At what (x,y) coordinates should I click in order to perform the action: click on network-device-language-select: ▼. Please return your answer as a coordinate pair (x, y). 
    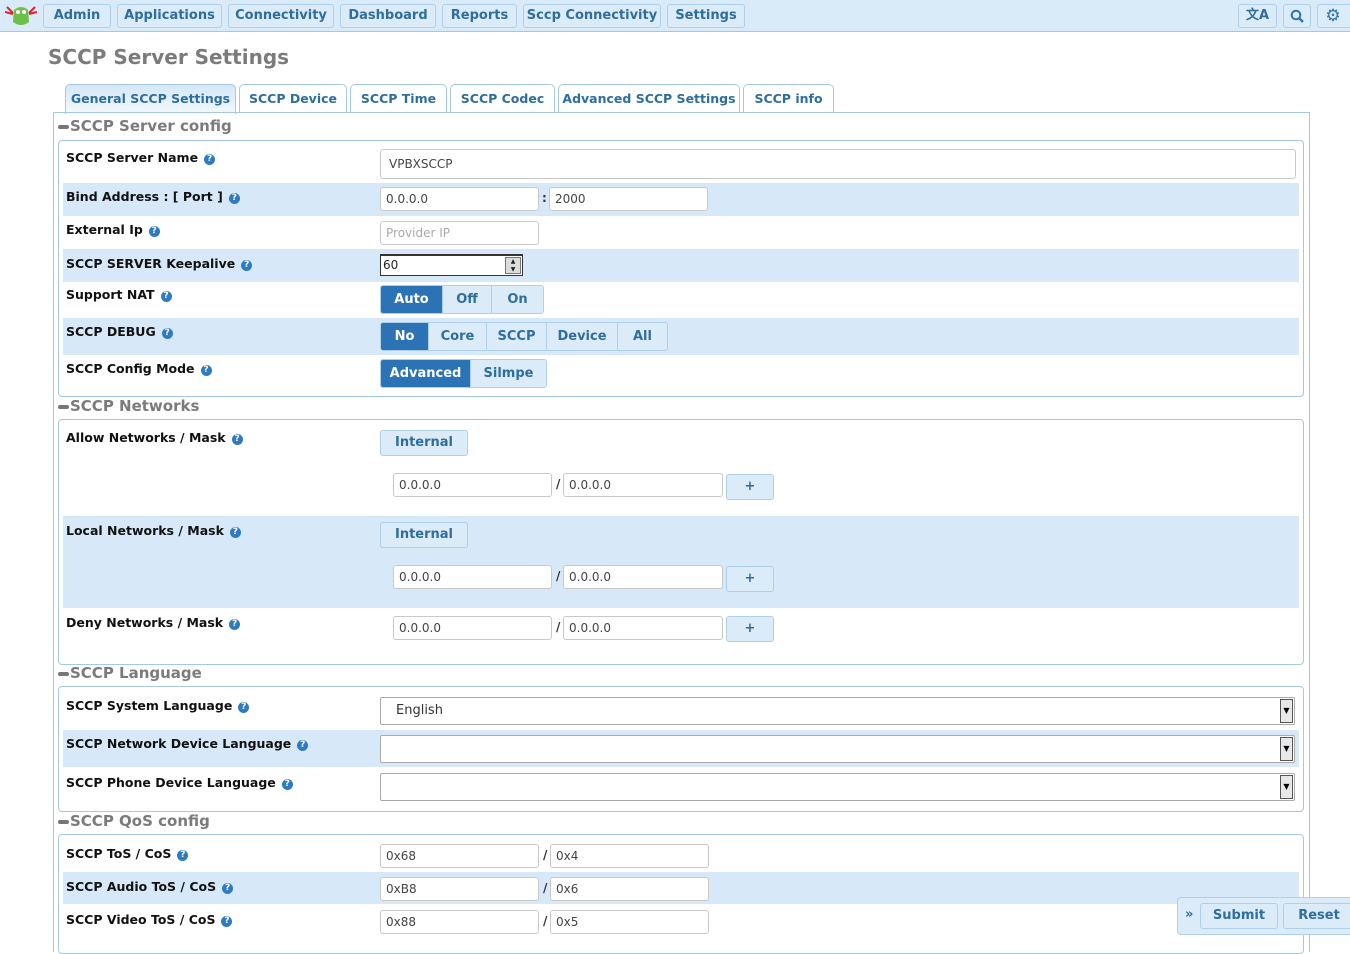
    Looking at the image, I should click on (837, 749).